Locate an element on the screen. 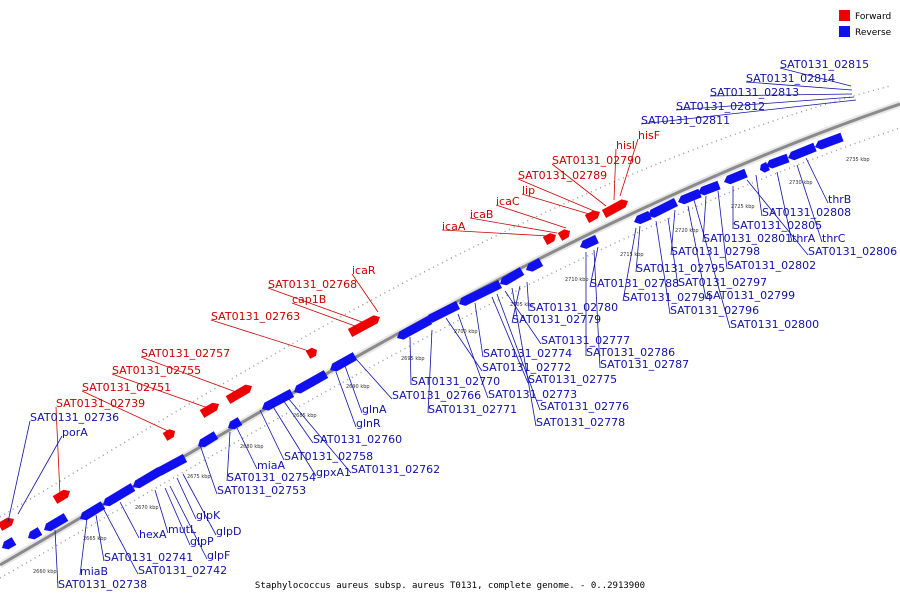  reverse-label-sat0131-02770: SAT0131_02770 is located at coordinates (455, 381).